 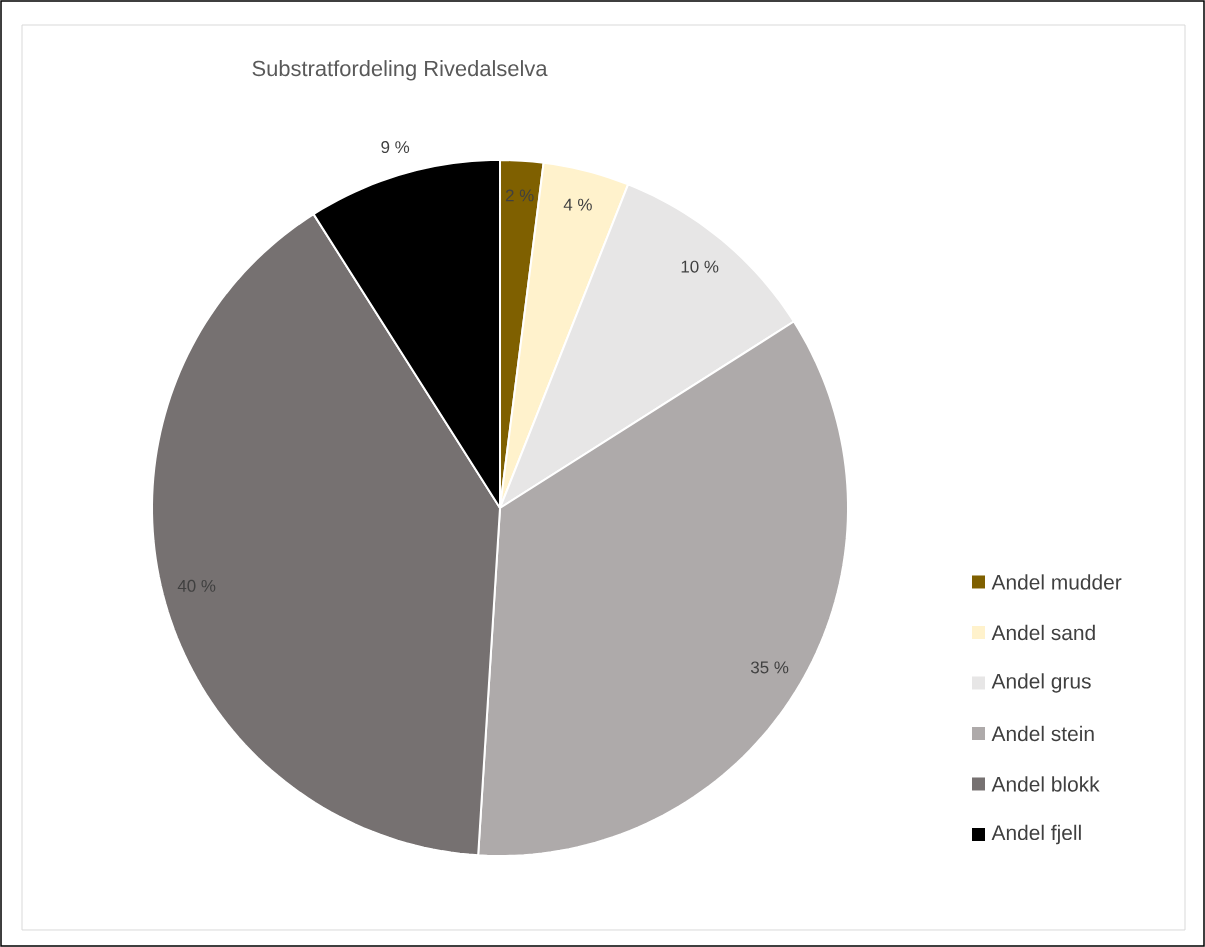 I want to click on legend-label: Andel blokk, so click(x=1045, y=784).